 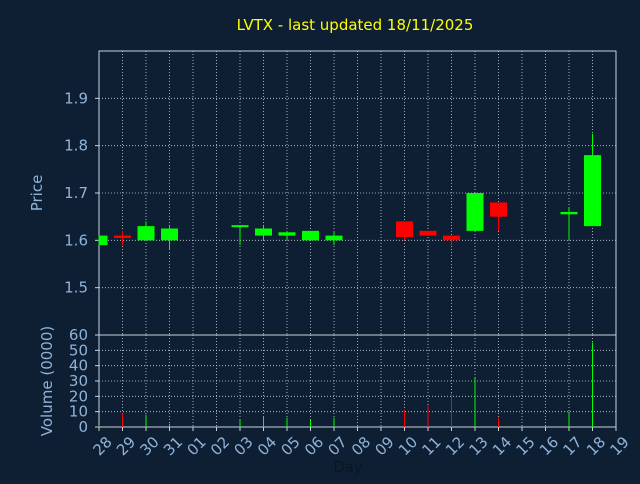 I want to click on volume-tick-label: 0, so click(x=83, y=427).